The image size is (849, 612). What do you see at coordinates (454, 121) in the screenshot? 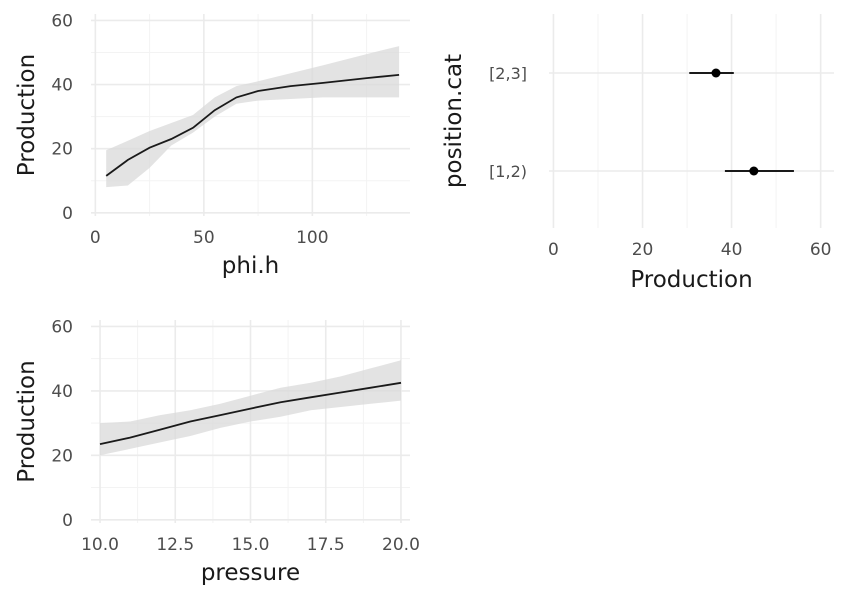
I see `y-axis-title: position.cat` at bounding box center [454, 121].